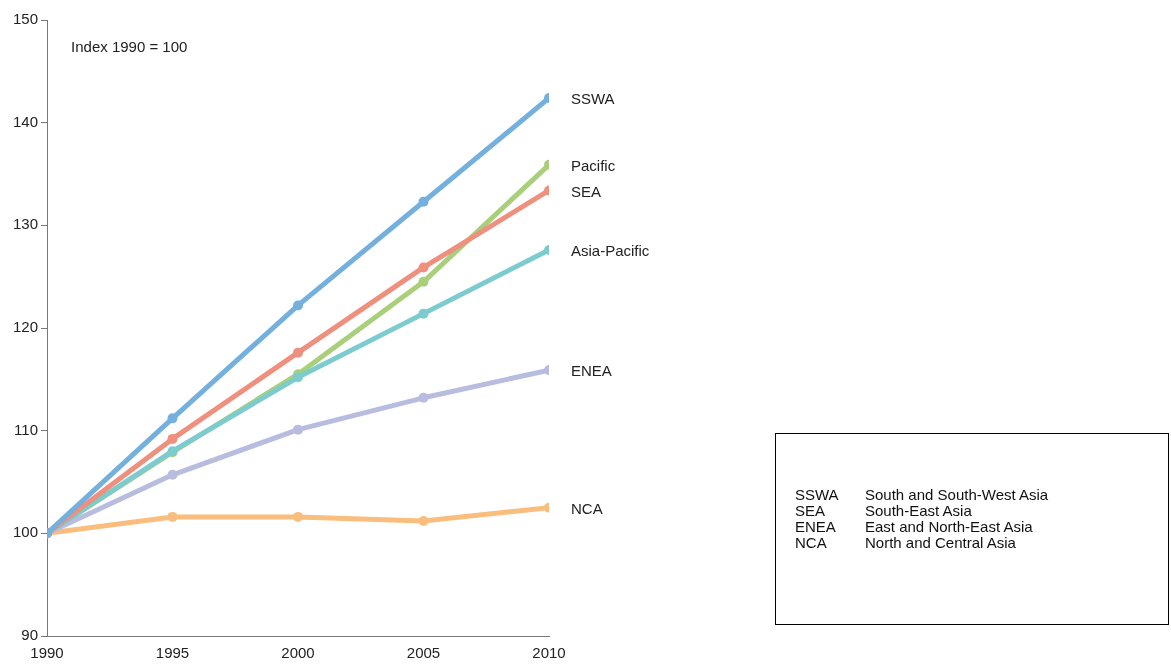 The image size is (1171, 670). I want to click on y-tick-label: 120, so click(26, 327).